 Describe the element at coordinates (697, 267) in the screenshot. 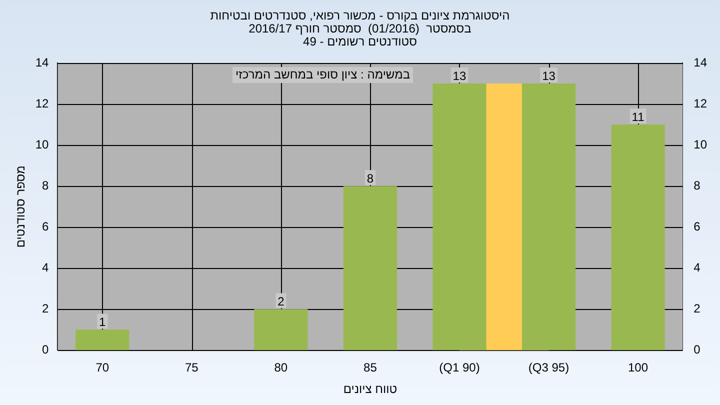

I see `y2-tick-label: 4` at that location.